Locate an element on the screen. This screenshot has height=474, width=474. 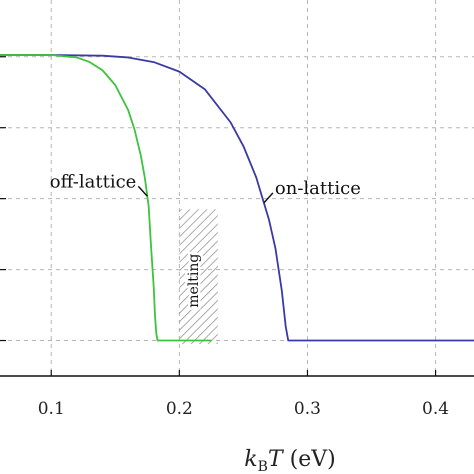
x-axis-title-var: k is located at coordinates (250, 459).